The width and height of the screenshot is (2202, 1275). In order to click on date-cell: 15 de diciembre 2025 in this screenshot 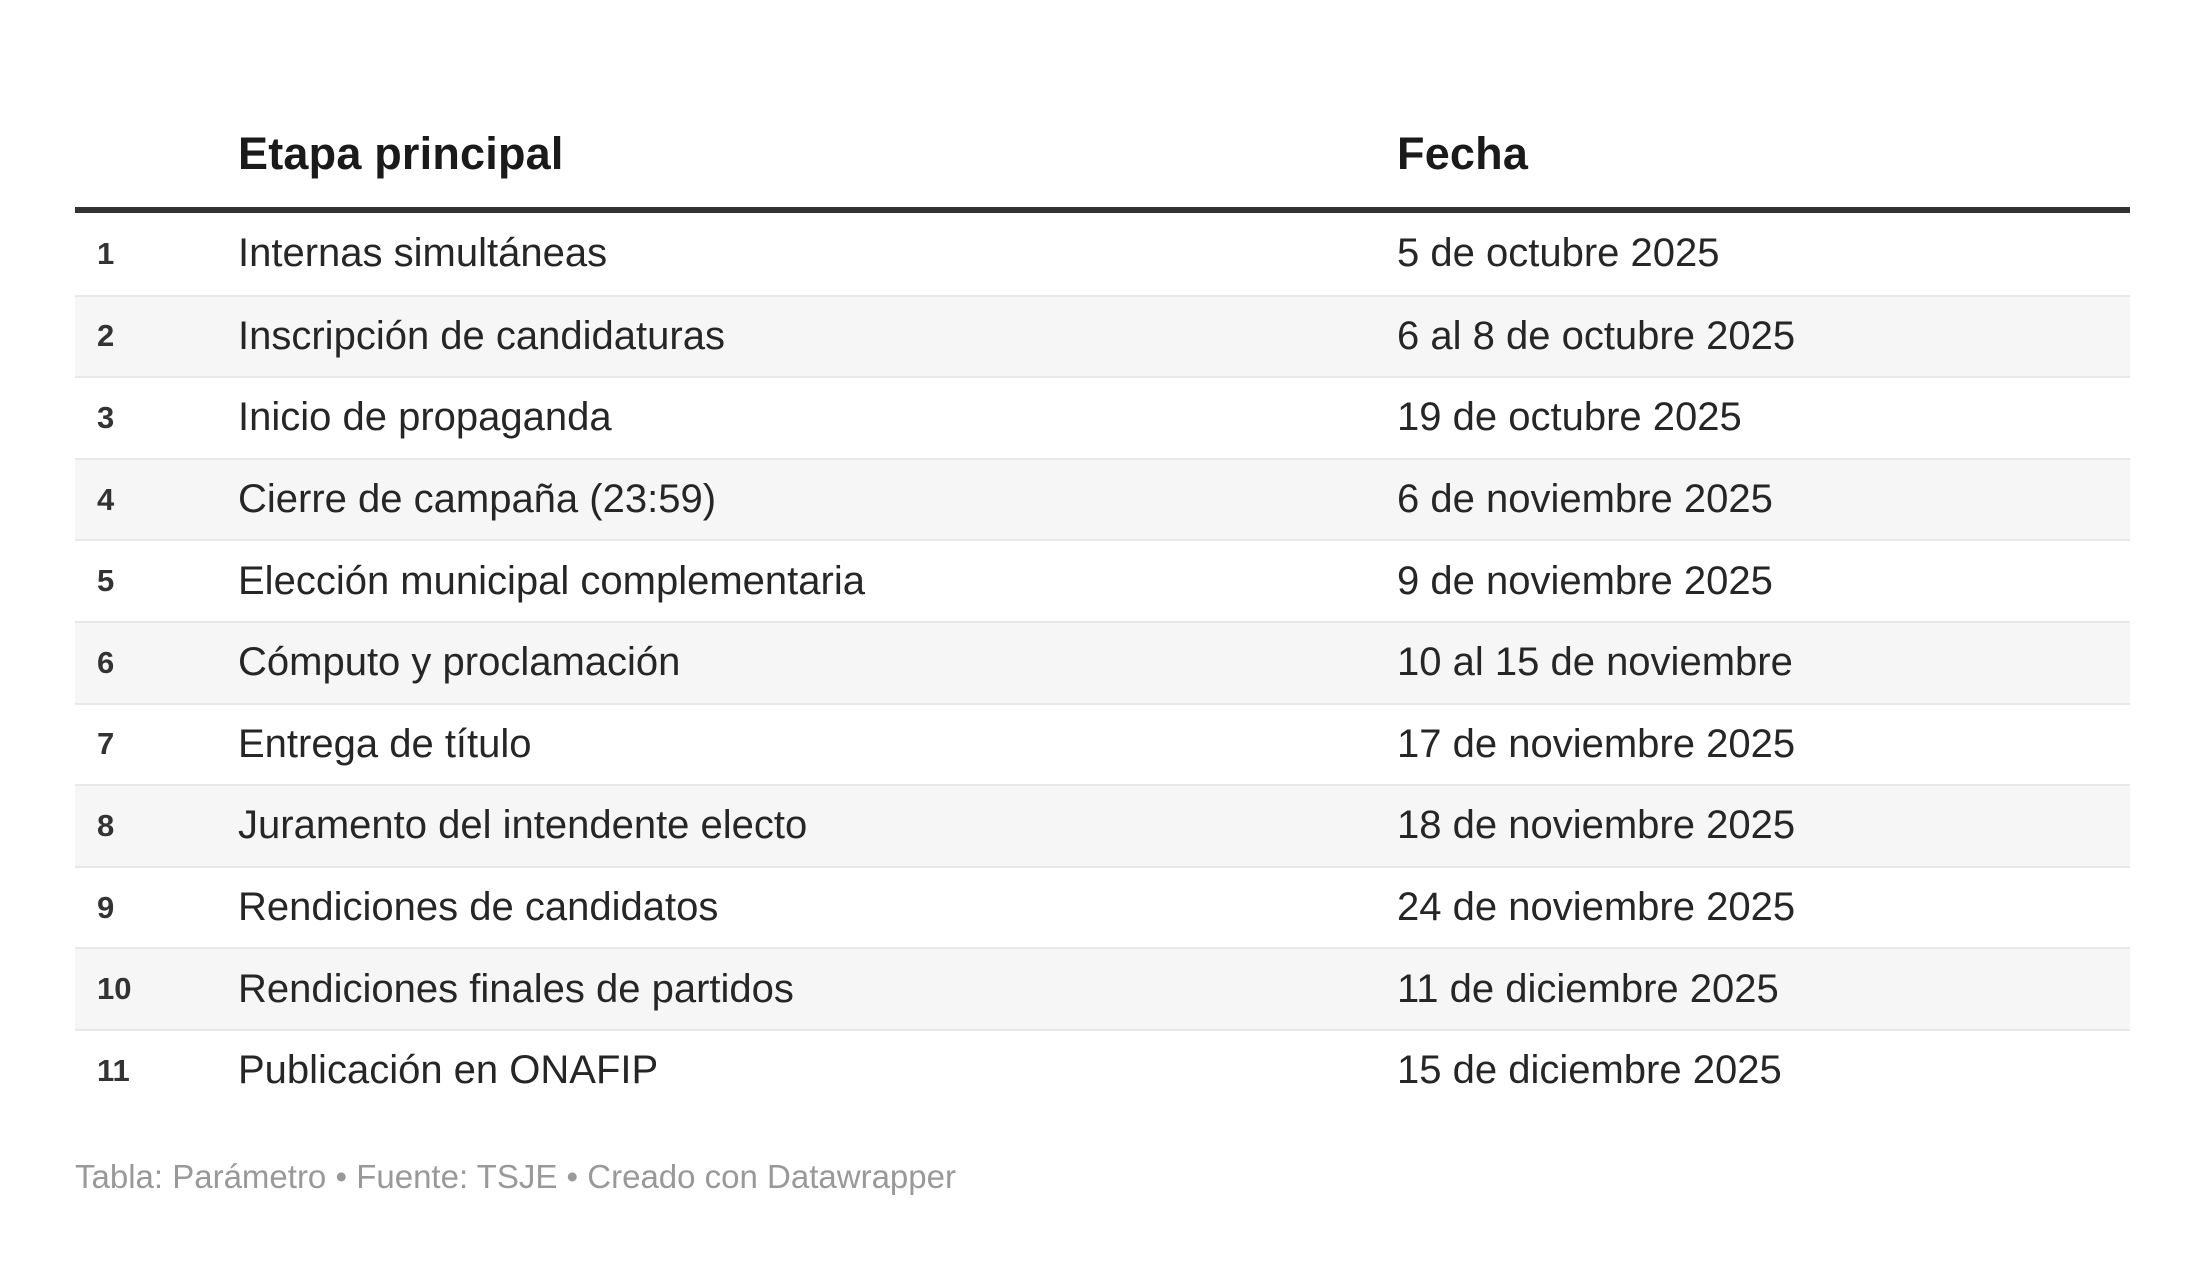, I will do `click(1589, 1070)`.